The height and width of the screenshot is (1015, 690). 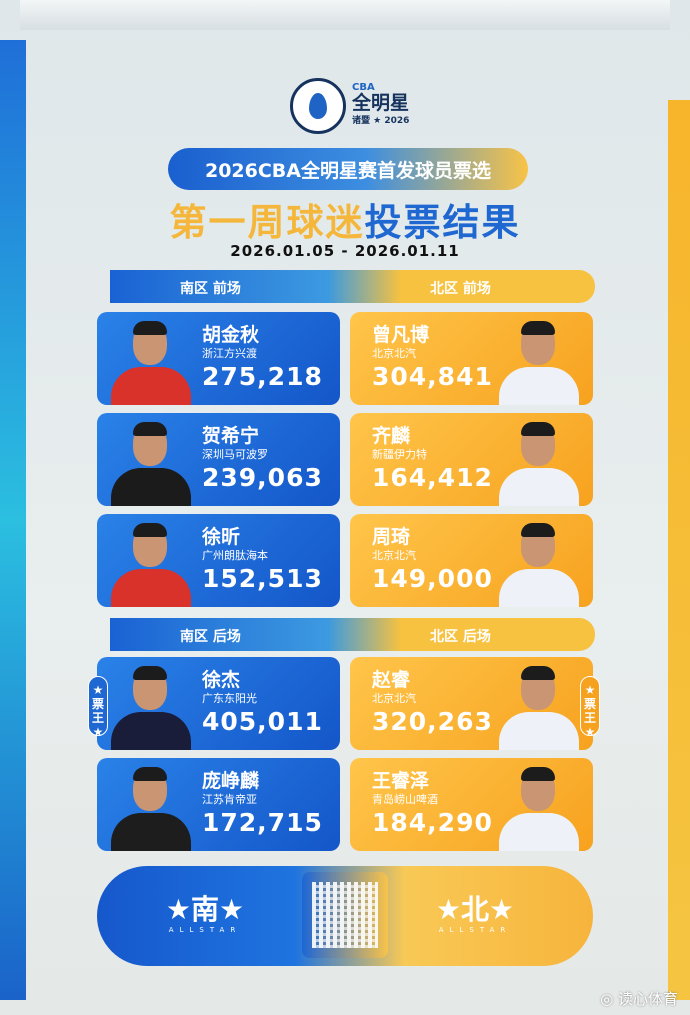 What do you see at coordinates (474, 909) in the screenshot?
I see `north-label: 北` at bounding box center [474, 909].